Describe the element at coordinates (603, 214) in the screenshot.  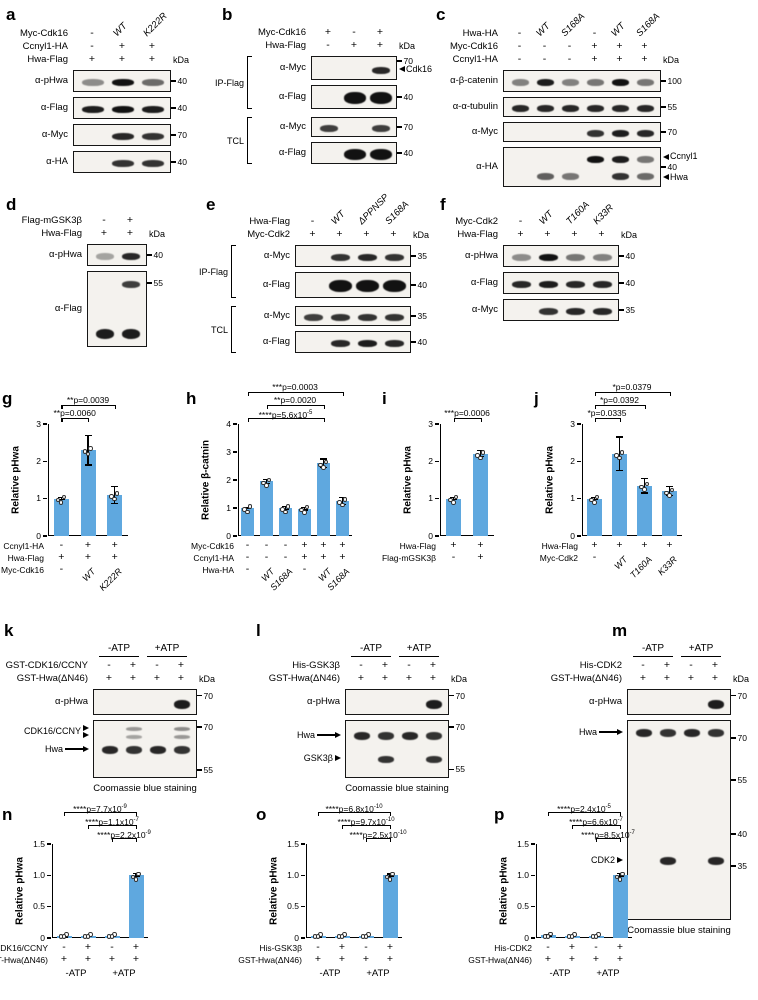
I see `lane-variant: K33R` at that location.